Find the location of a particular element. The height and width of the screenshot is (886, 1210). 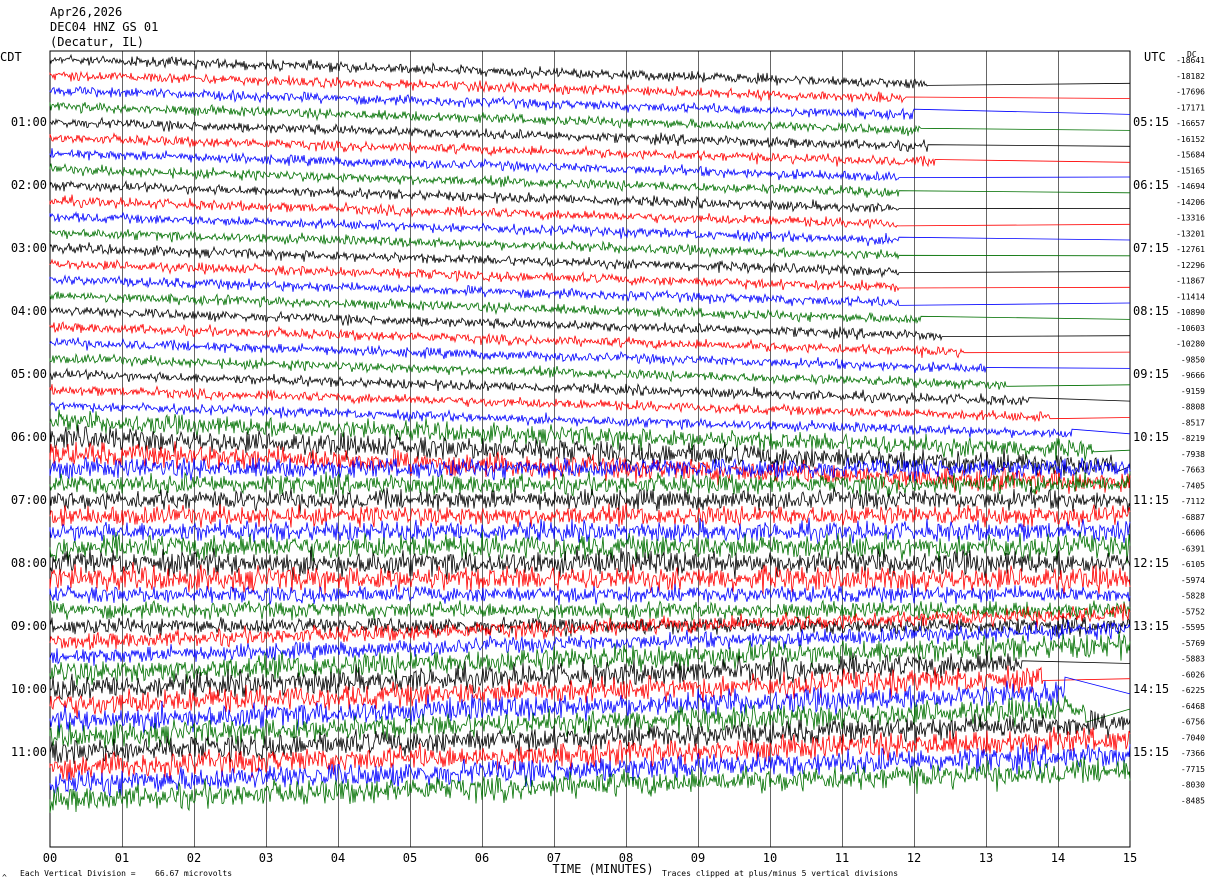

x-tick-label: 03 is located at coordinates (266, 858).